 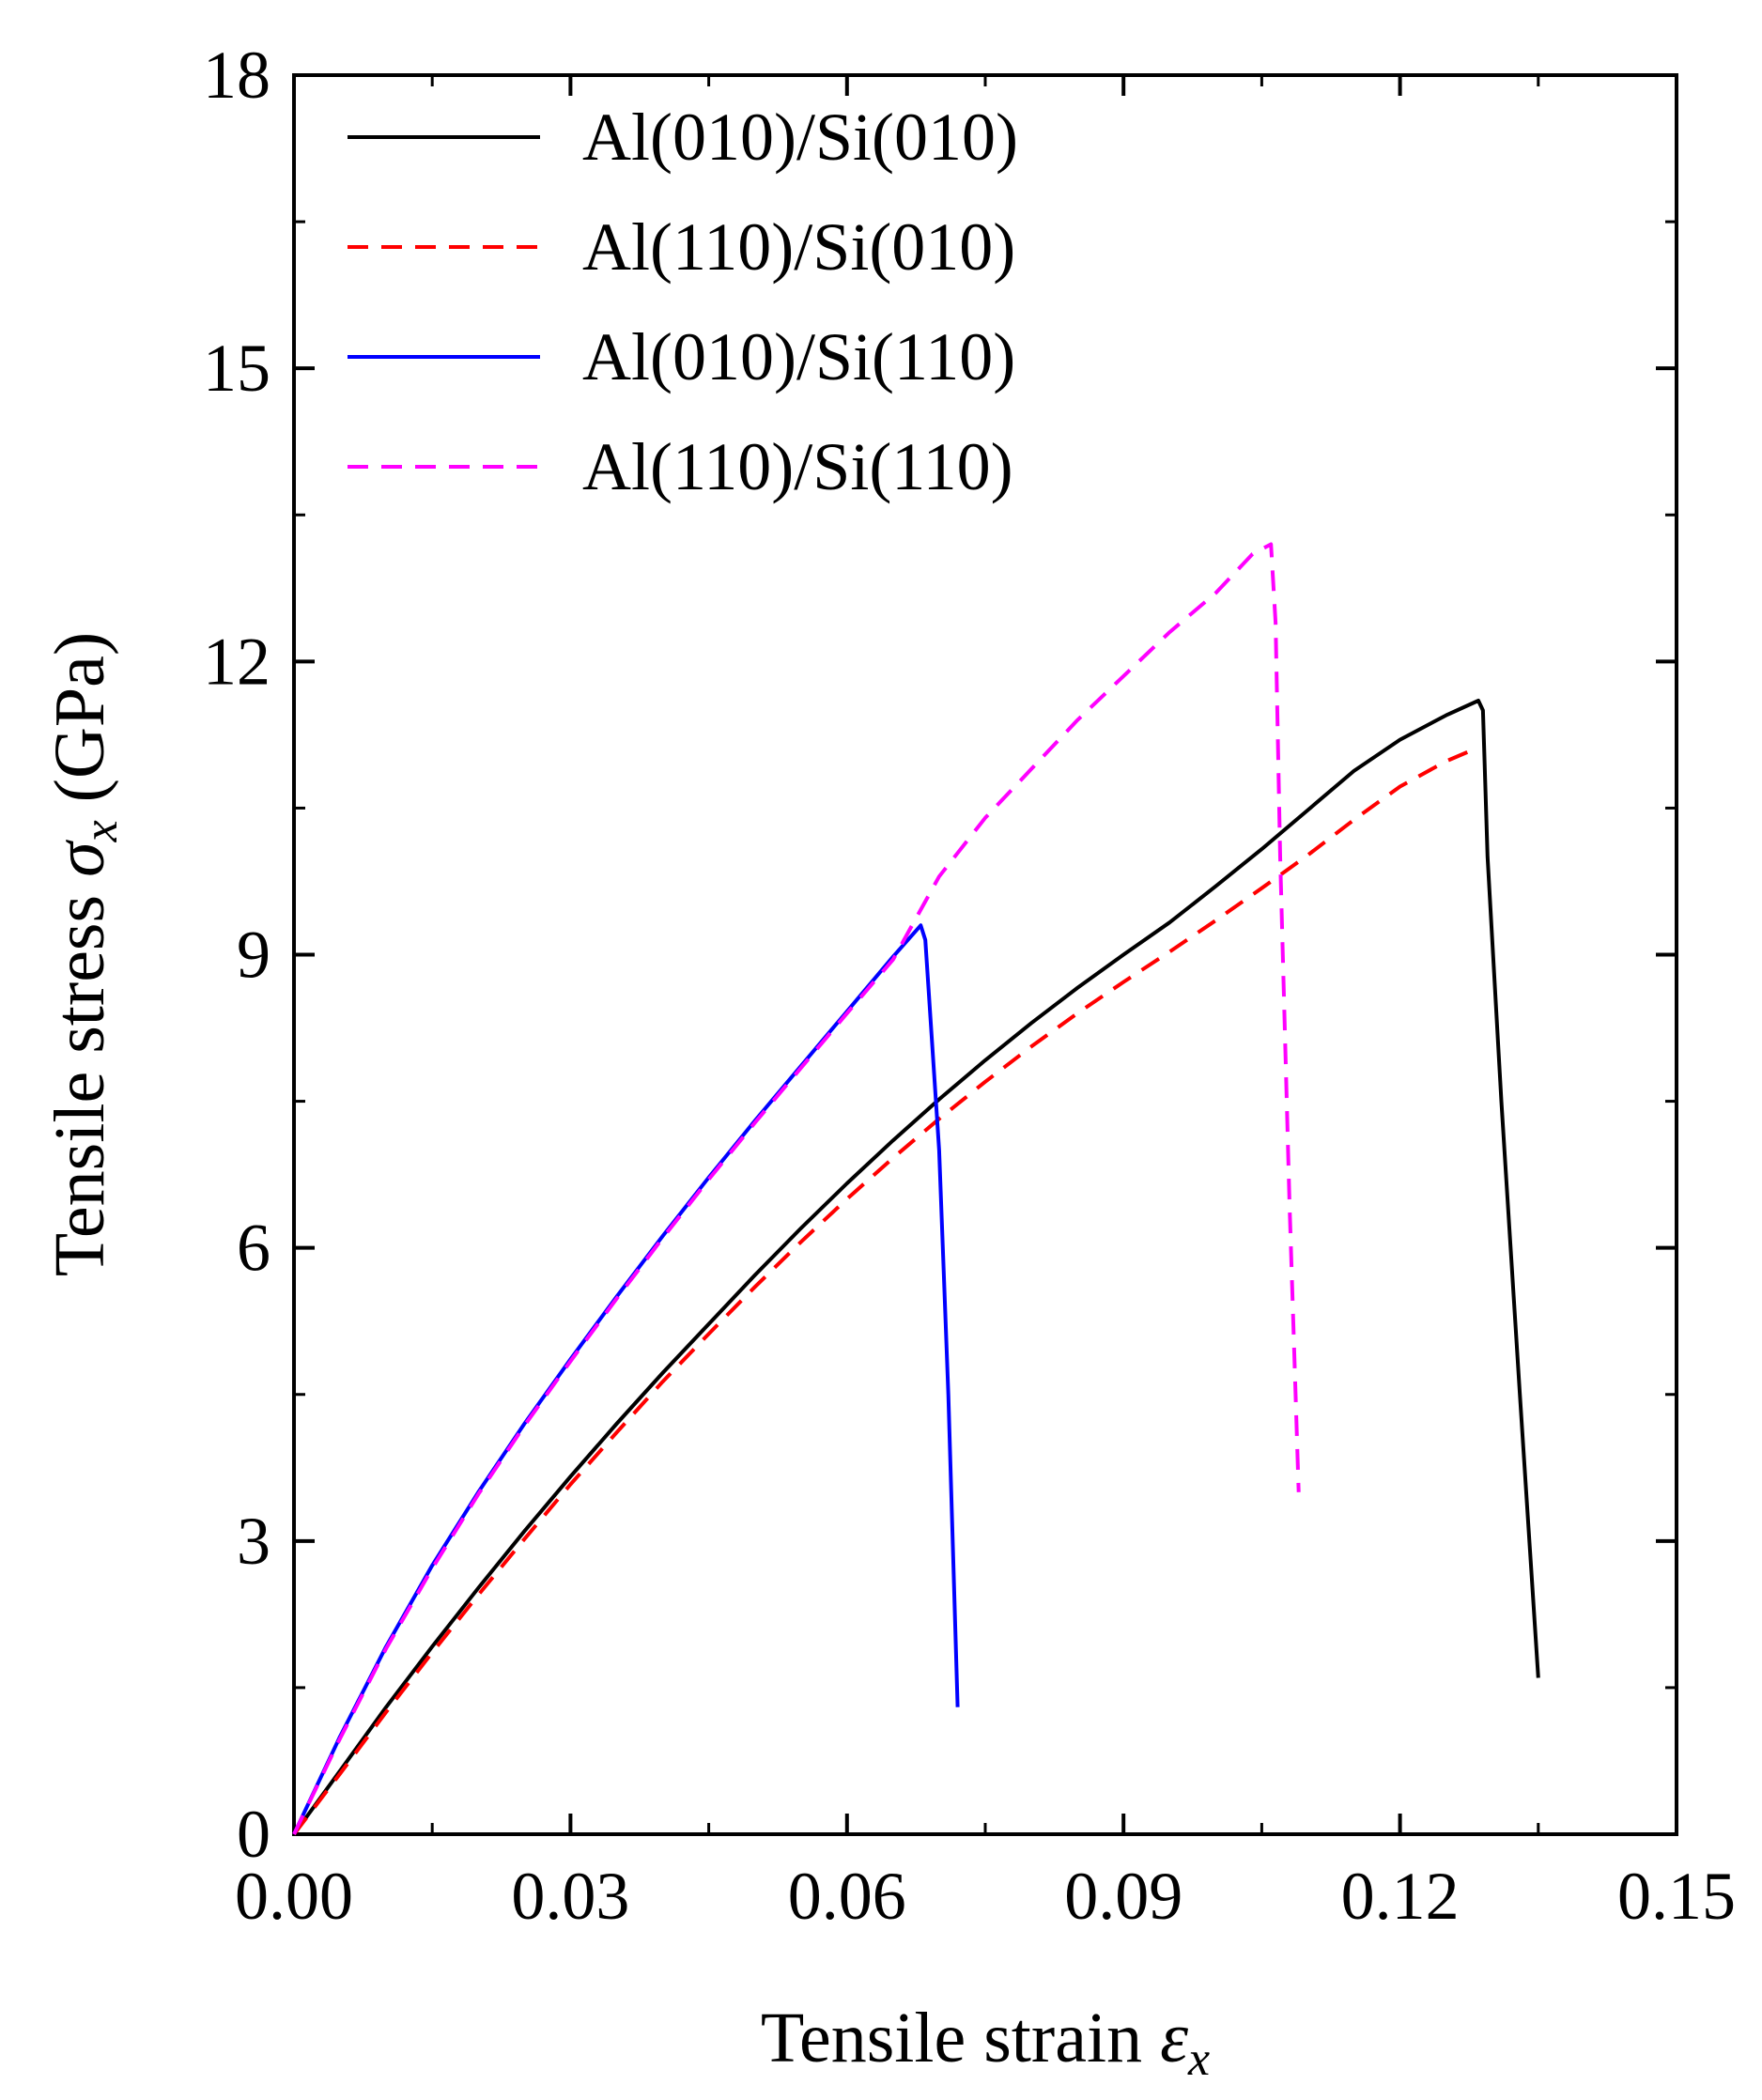 I want to click on y-tick-label: 0, so click(x=254, y=1835).